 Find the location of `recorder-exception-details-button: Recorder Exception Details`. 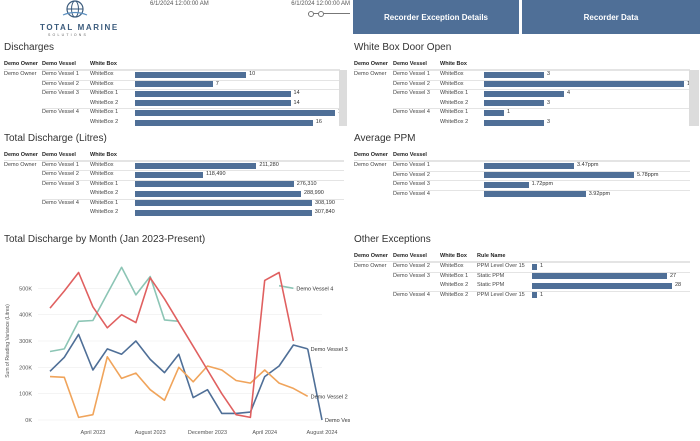

recorder-exception-details-button: Recorder Exception Details is located at coordinates (436, 17).